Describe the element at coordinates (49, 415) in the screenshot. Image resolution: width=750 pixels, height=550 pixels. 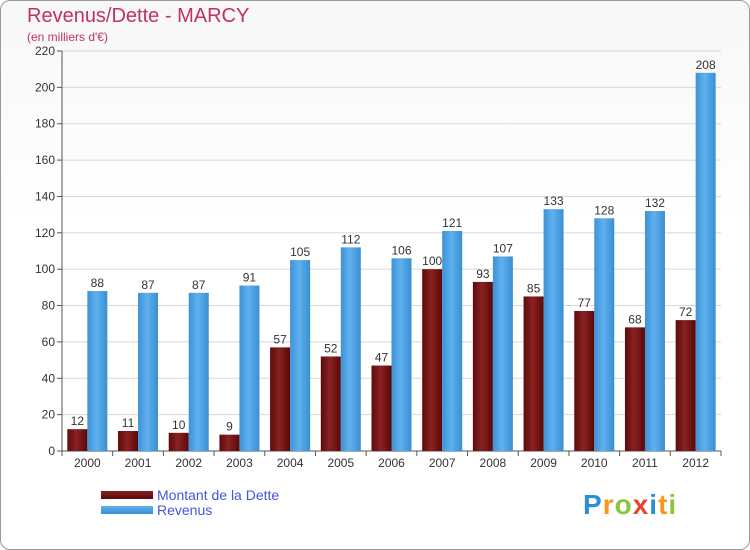
I see `y-tick-label: 20` at that location.